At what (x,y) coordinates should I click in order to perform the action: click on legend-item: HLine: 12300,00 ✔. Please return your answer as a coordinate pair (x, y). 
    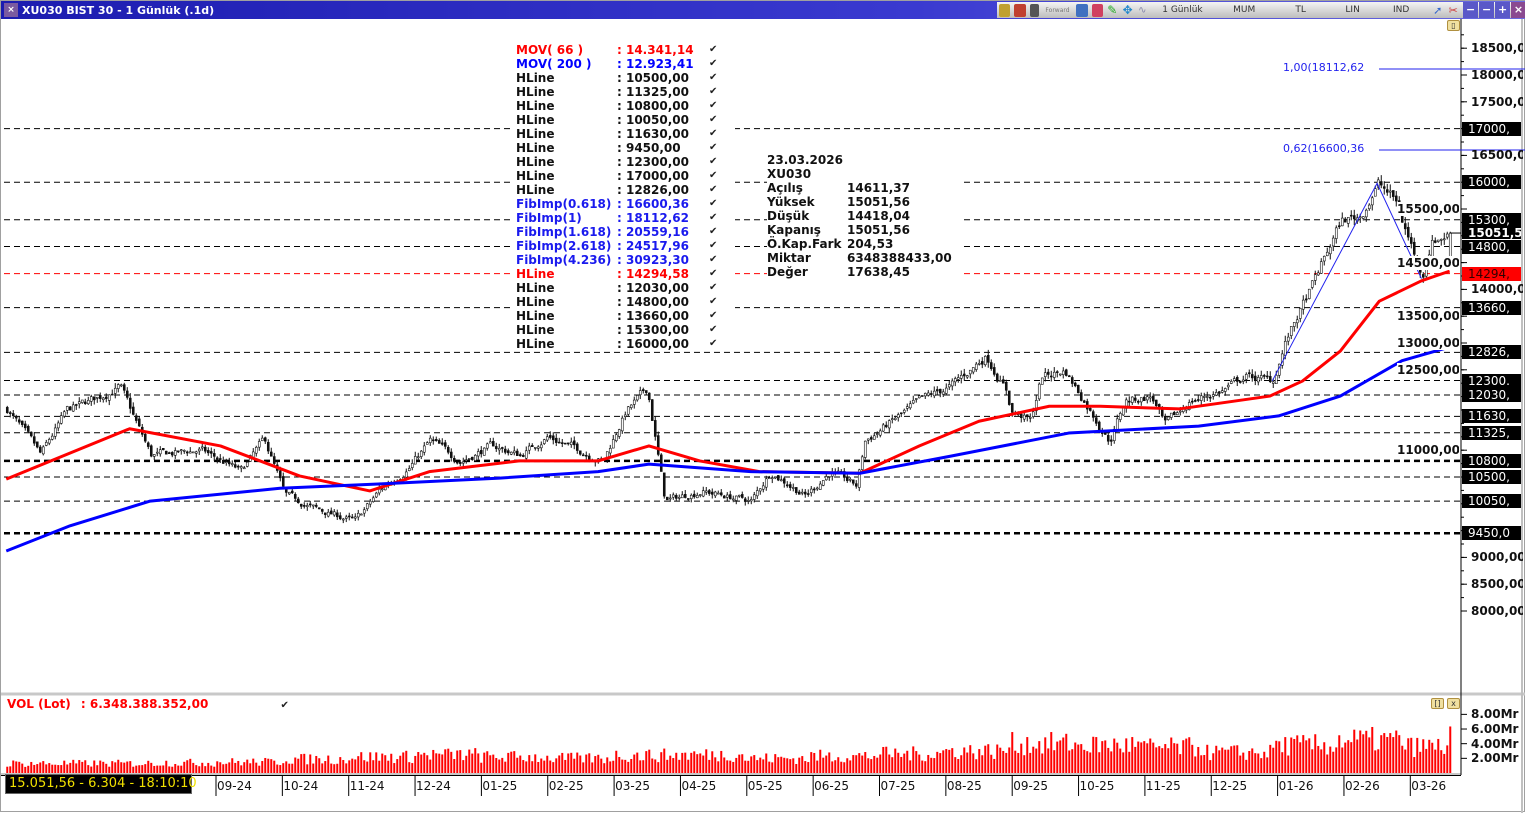
    Looking at the image, I should click on (624, 162).